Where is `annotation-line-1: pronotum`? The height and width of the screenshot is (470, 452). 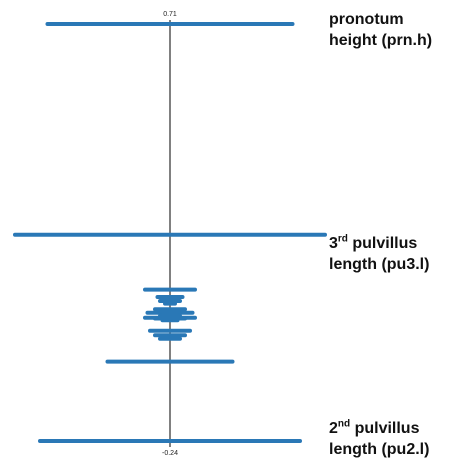
annotation-line-1: pronotum is located at coordinates (366, 19).